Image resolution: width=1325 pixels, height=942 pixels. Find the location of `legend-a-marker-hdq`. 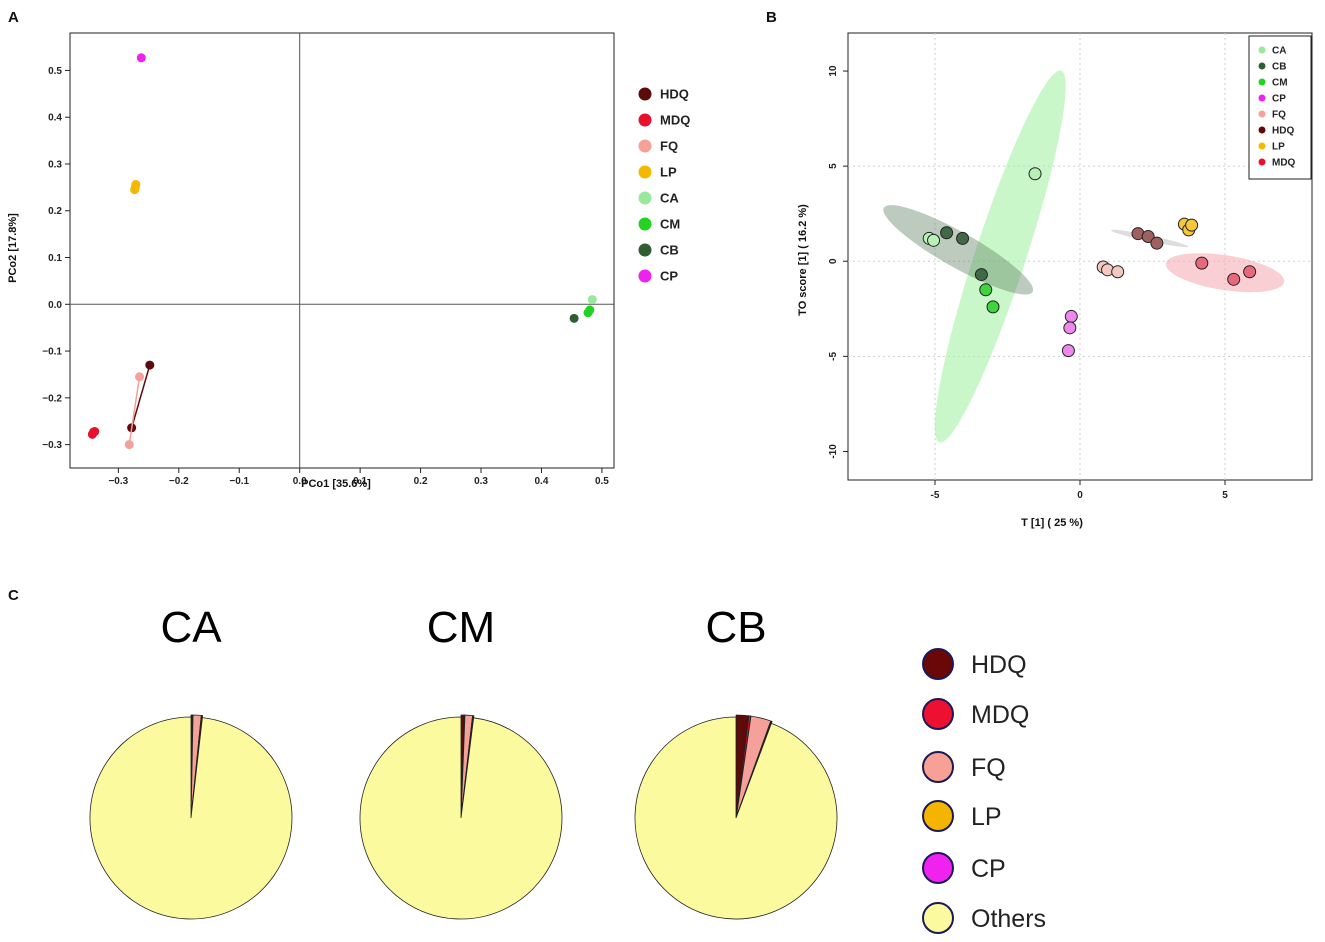

legend-a-marker-hdq is located at coordinates (645, 94).